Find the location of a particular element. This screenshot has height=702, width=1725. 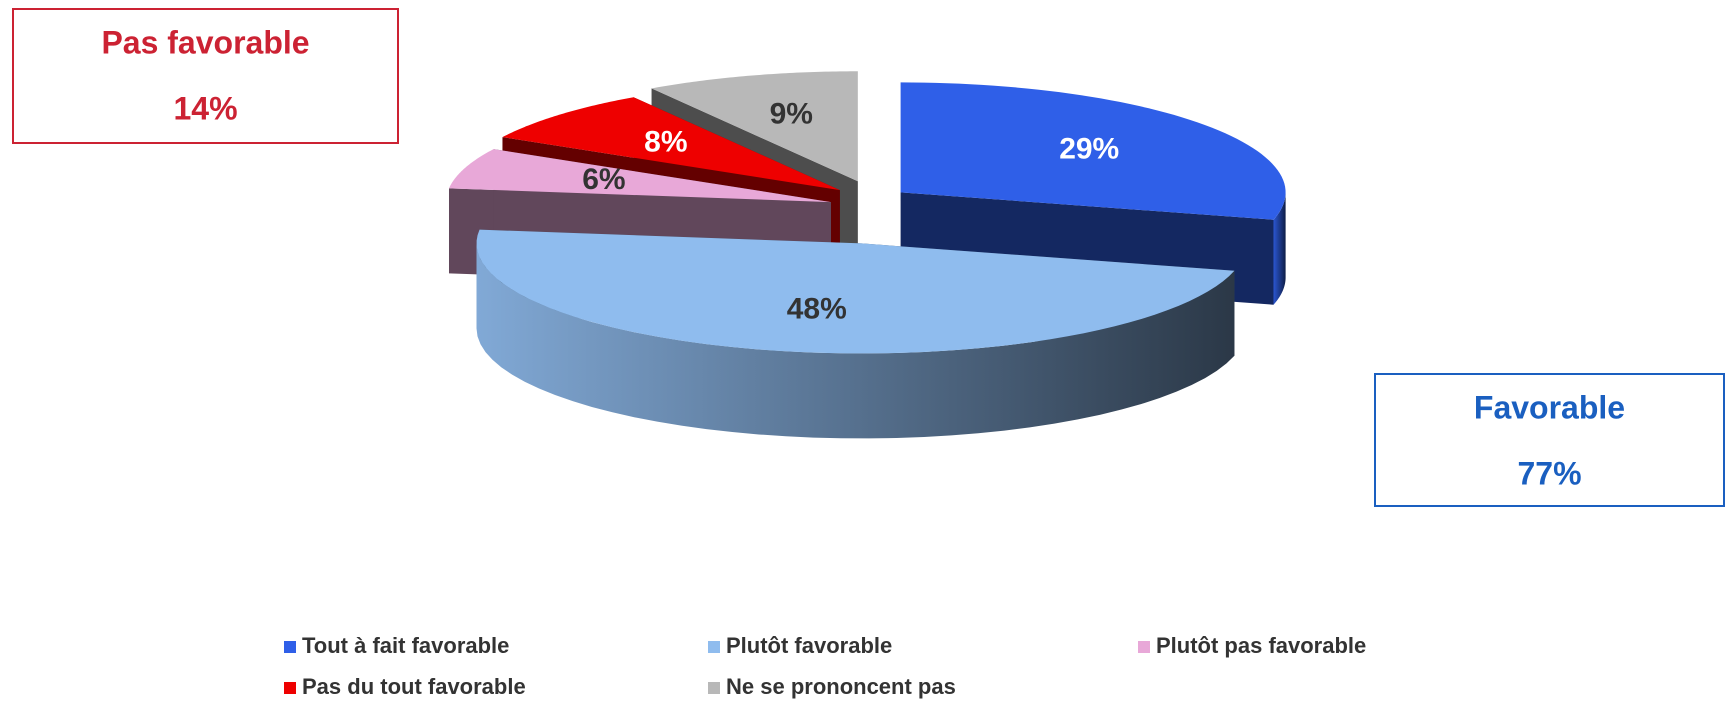

legend-label: Tout à fait favorable is located at coordinates (405, 645).